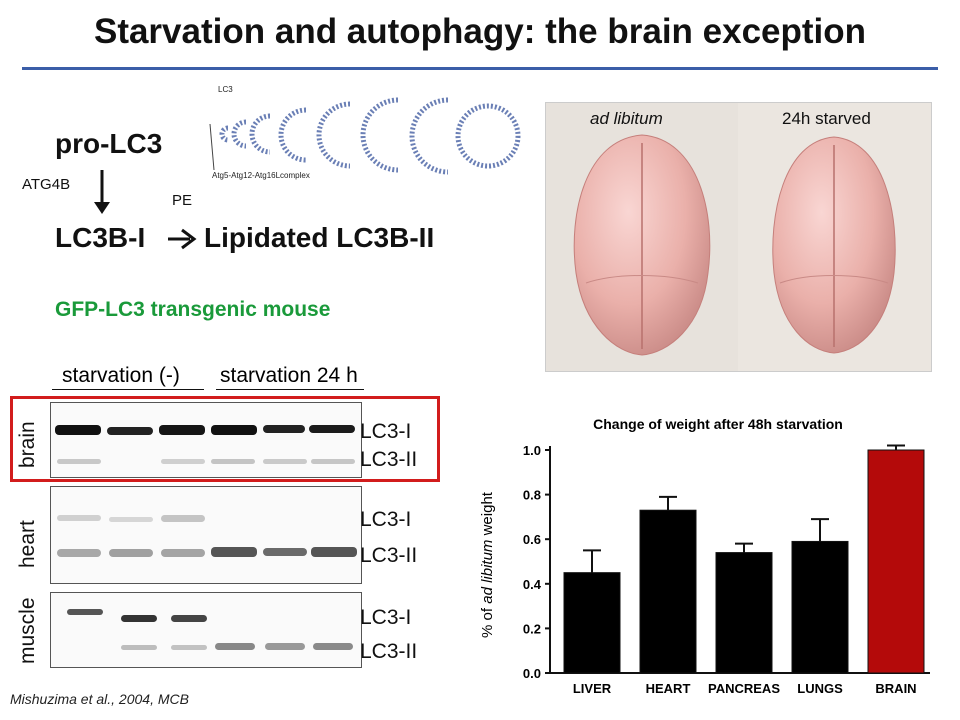 This screenshot has height=720, width=960. Describe the element at coordinates (532, 584) in the screenshot. I see `y-tick-label: 0.4` at that location.